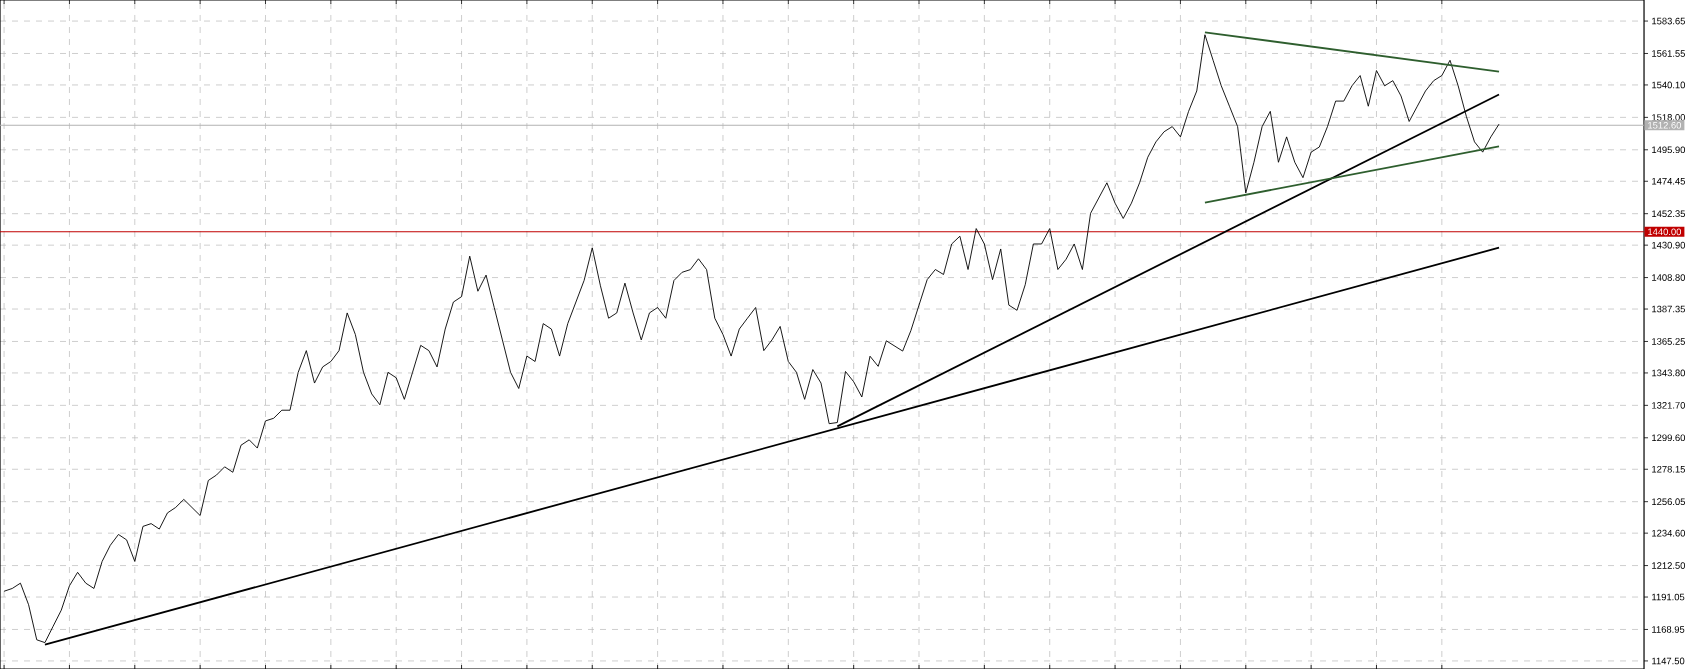 This screenshot has width=1695, height=669. Describe the element at coordinates (1669, 150) in the screenshot. I see `y-tick-label: 1495.90` at that location.